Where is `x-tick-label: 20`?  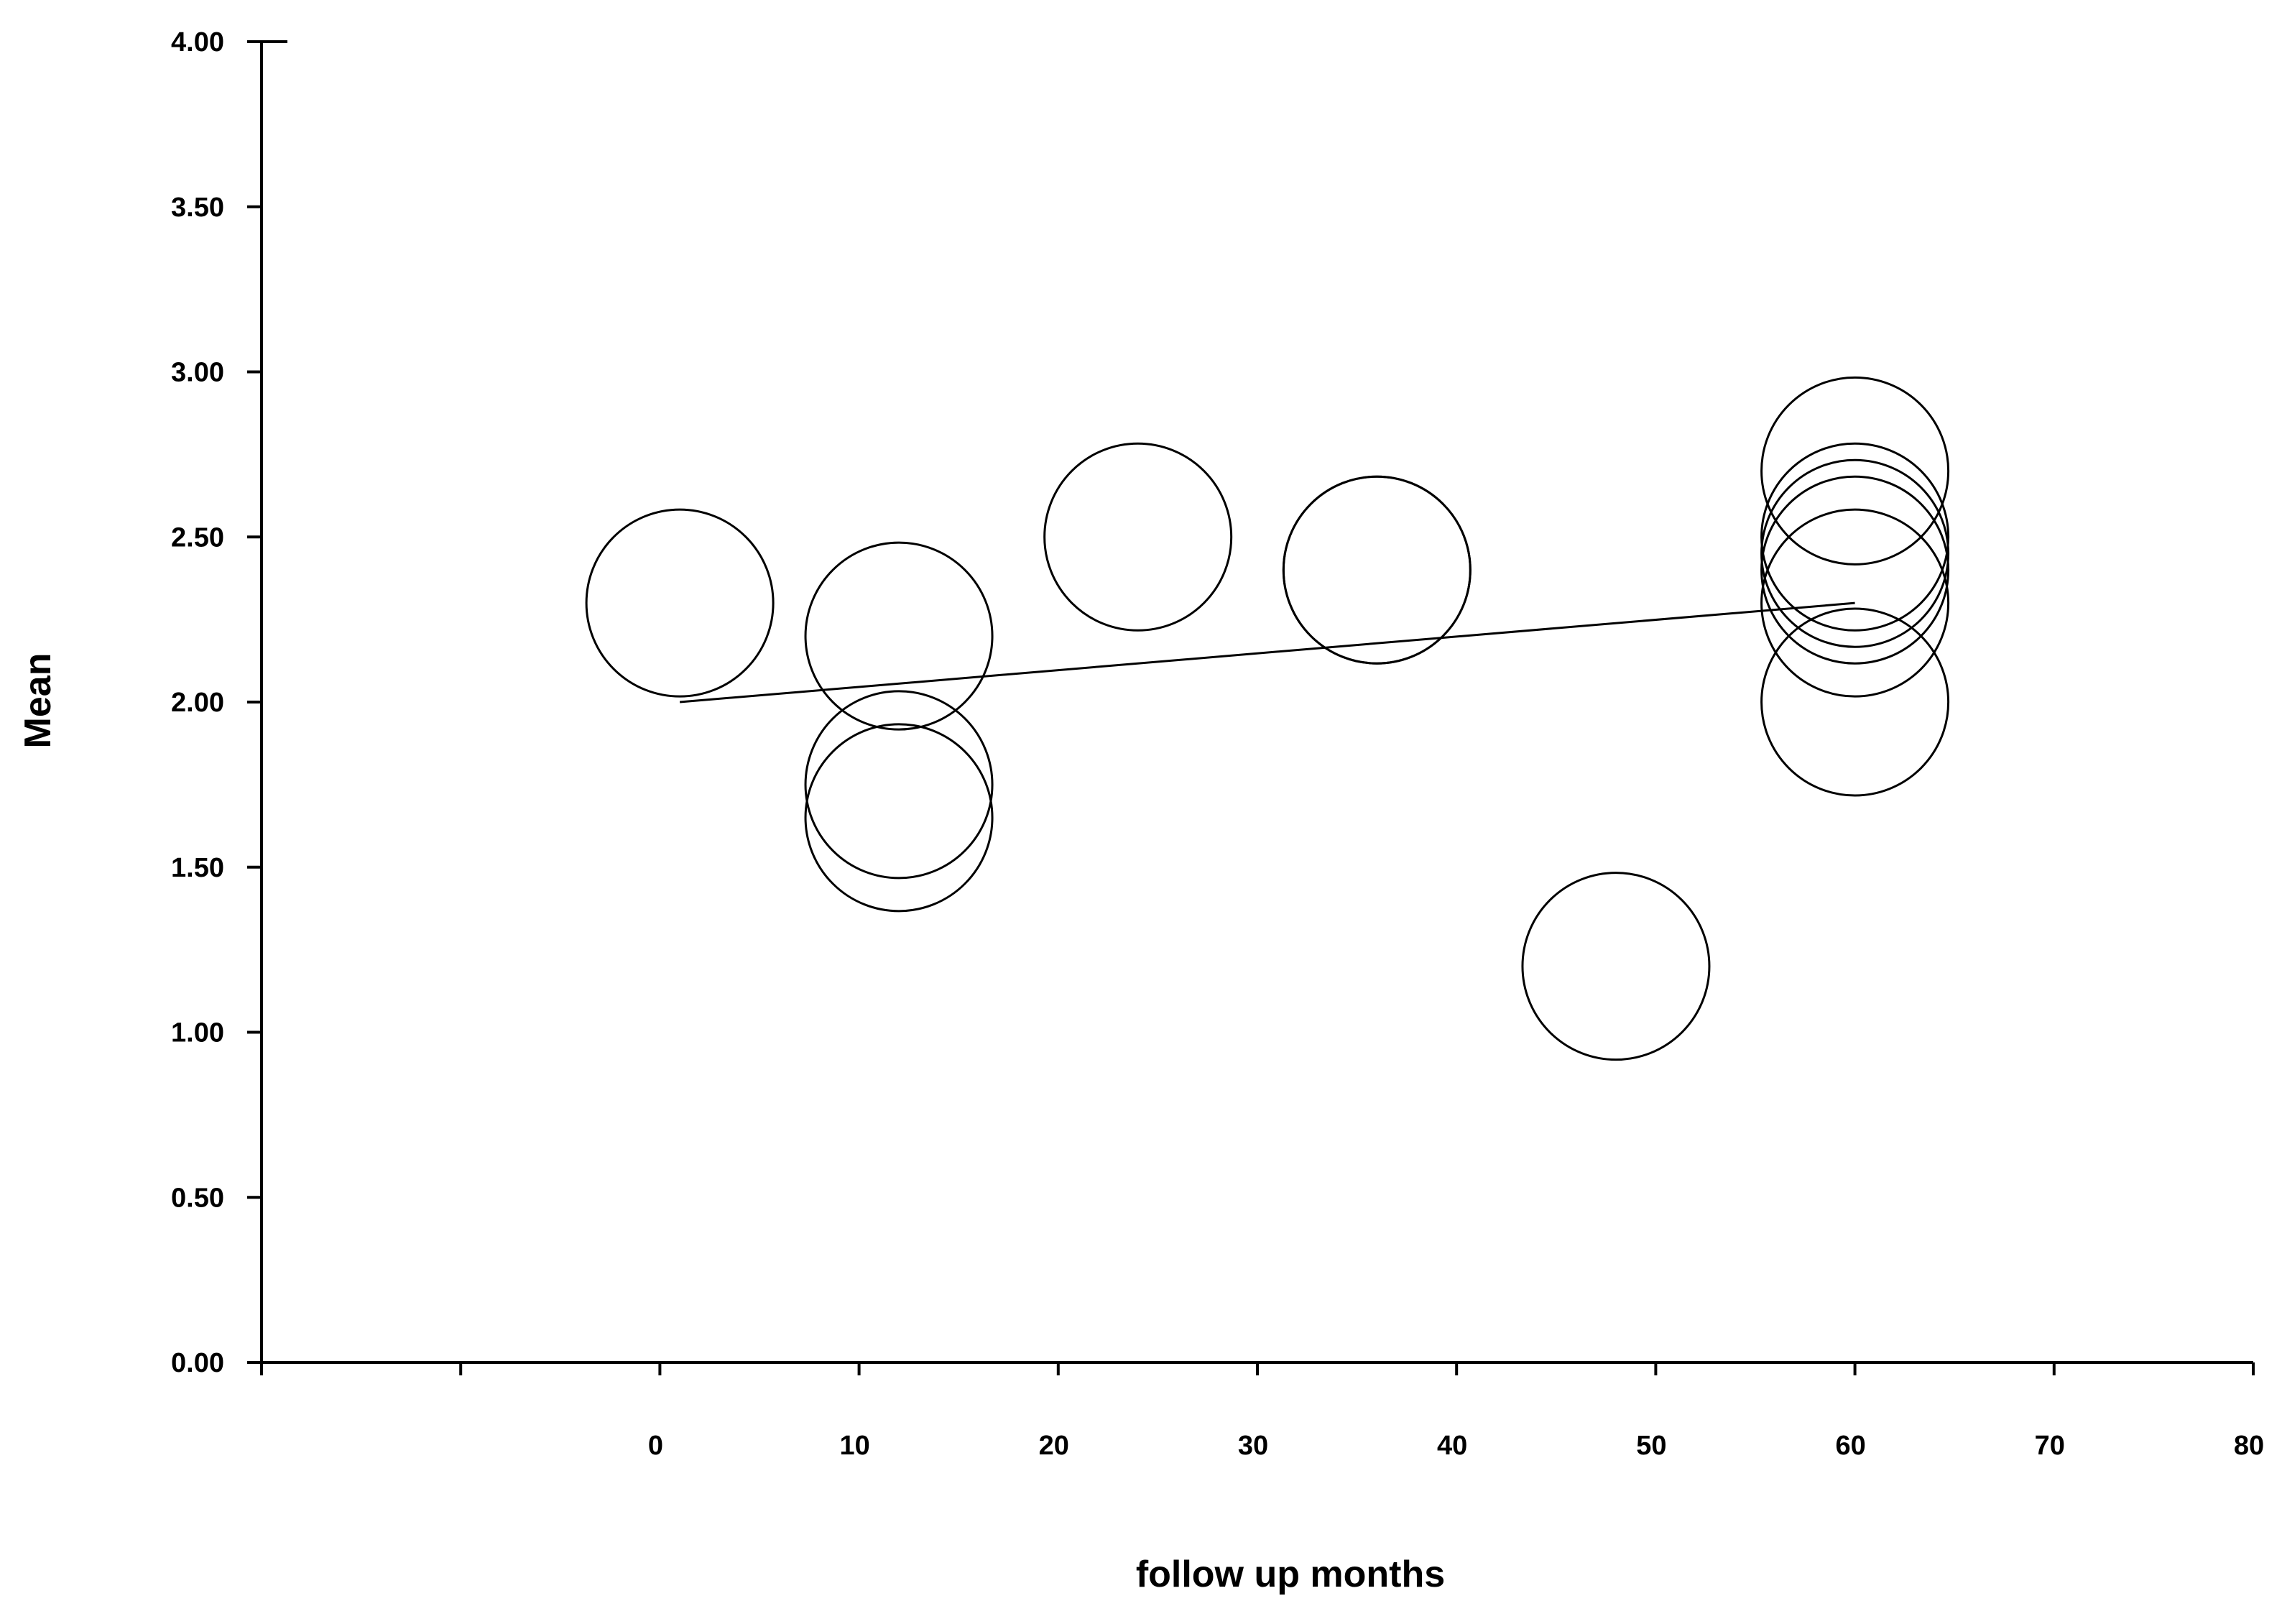
x-tick-label: 20 is located at coordinates (1054, 1446).